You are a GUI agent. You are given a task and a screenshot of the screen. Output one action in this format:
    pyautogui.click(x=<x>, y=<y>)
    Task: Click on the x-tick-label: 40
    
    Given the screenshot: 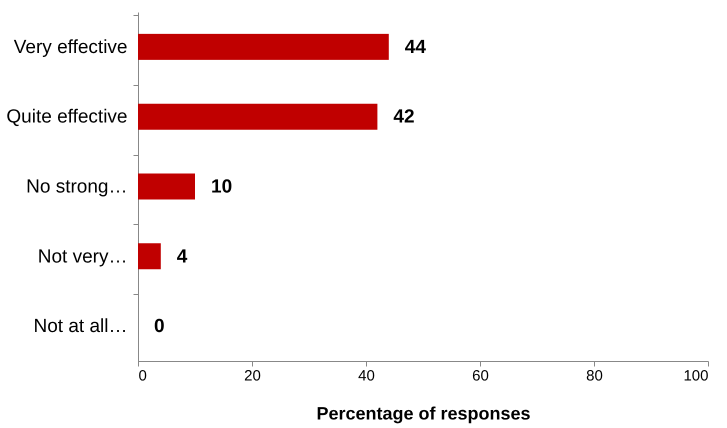 What is the action you would take?
    pyautogui.click(x=366, y=376)
    